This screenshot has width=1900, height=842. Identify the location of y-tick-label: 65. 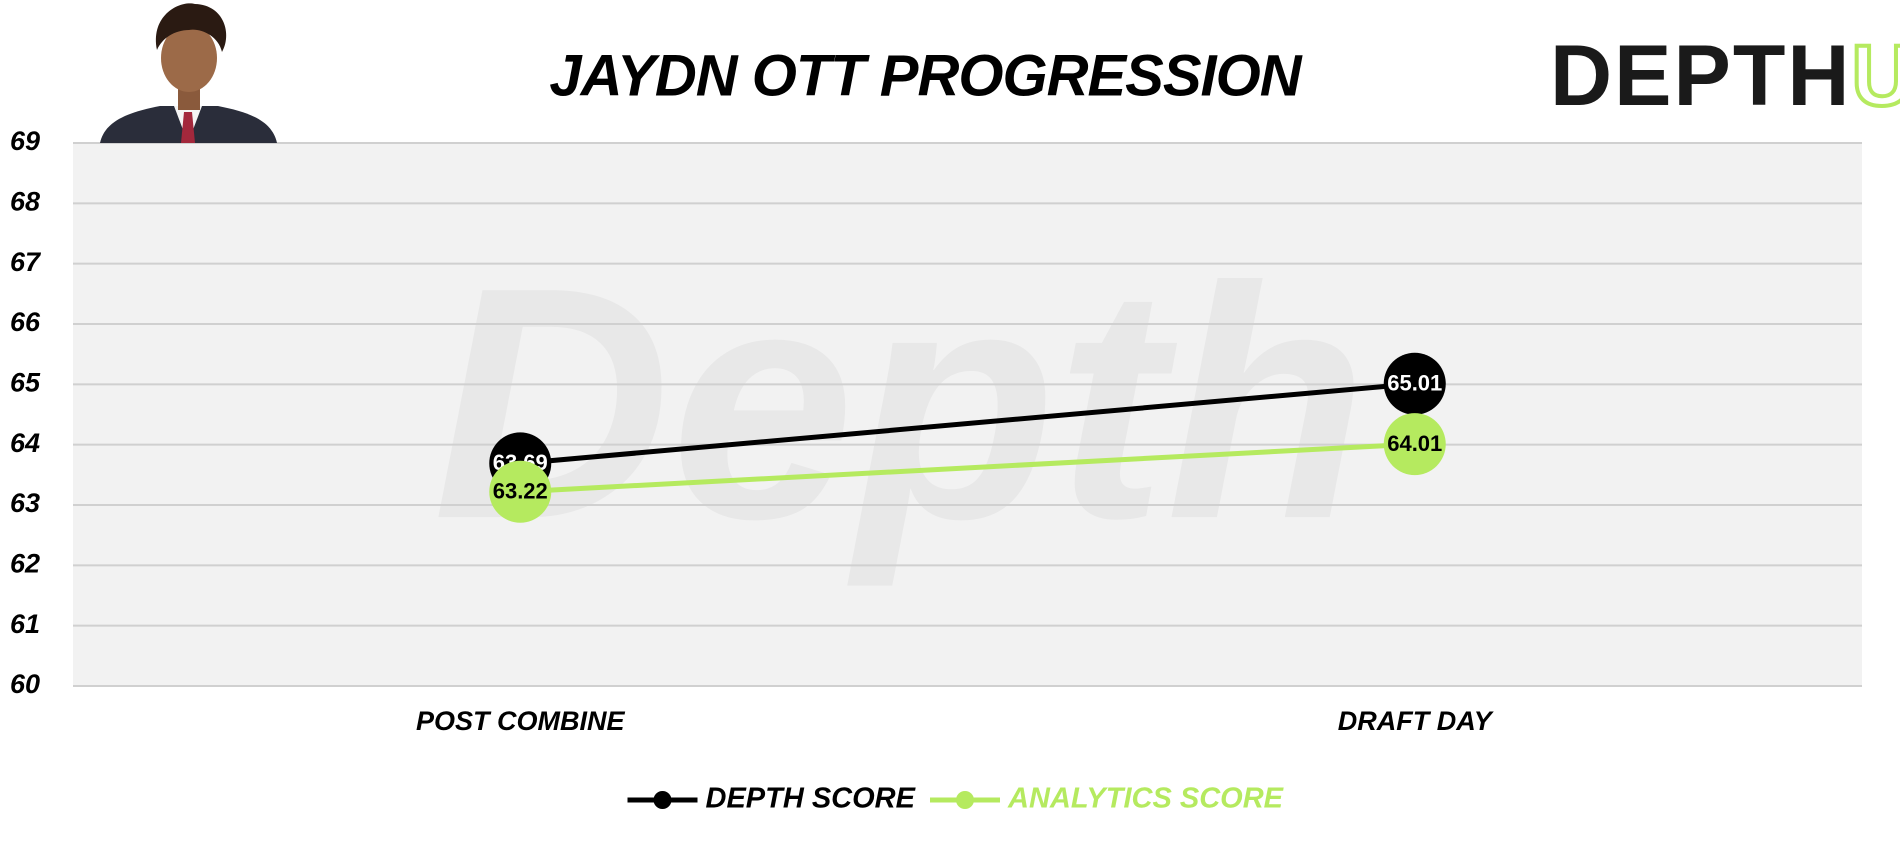
(25, 382).